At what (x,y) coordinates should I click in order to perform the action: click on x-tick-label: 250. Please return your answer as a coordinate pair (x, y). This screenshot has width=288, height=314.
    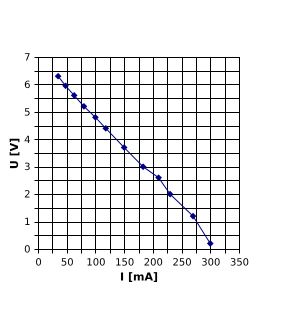
    Looking at the image, I should click on (182, 263).